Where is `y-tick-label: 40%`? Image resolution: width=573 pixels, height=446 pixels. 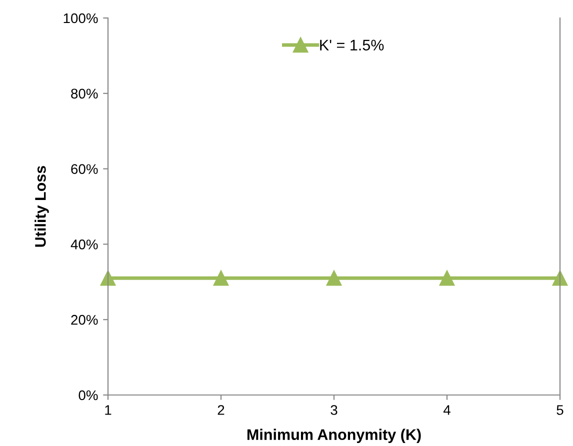
y-tick-label: 40% is located at coordinates (84, 245).